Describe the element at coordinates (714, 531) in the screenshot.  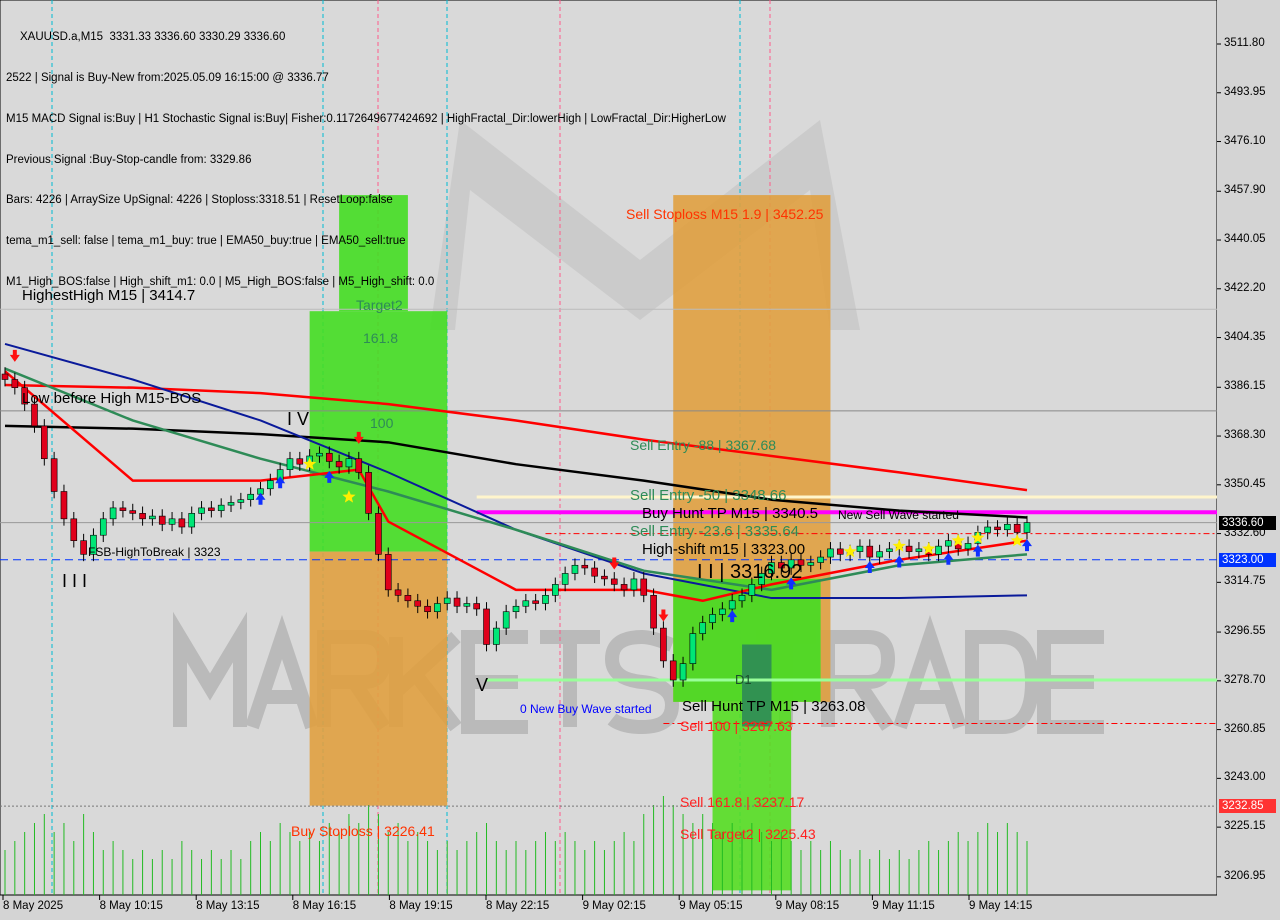
I see `sell-entry-236-label: Sell Entry -23.6 | 3335.64` at that location.